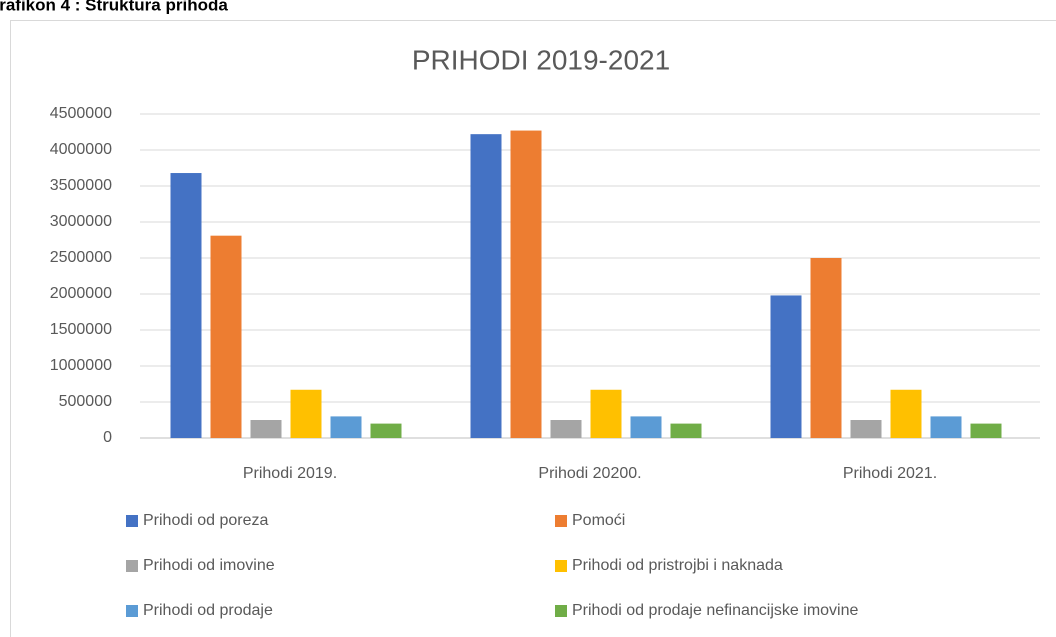 The image size is (1056, 637). What do you see at coordinates (81, 185) in the screenshot?
I see `y-tick-label: 3500000` at bounding box center [81, 185].